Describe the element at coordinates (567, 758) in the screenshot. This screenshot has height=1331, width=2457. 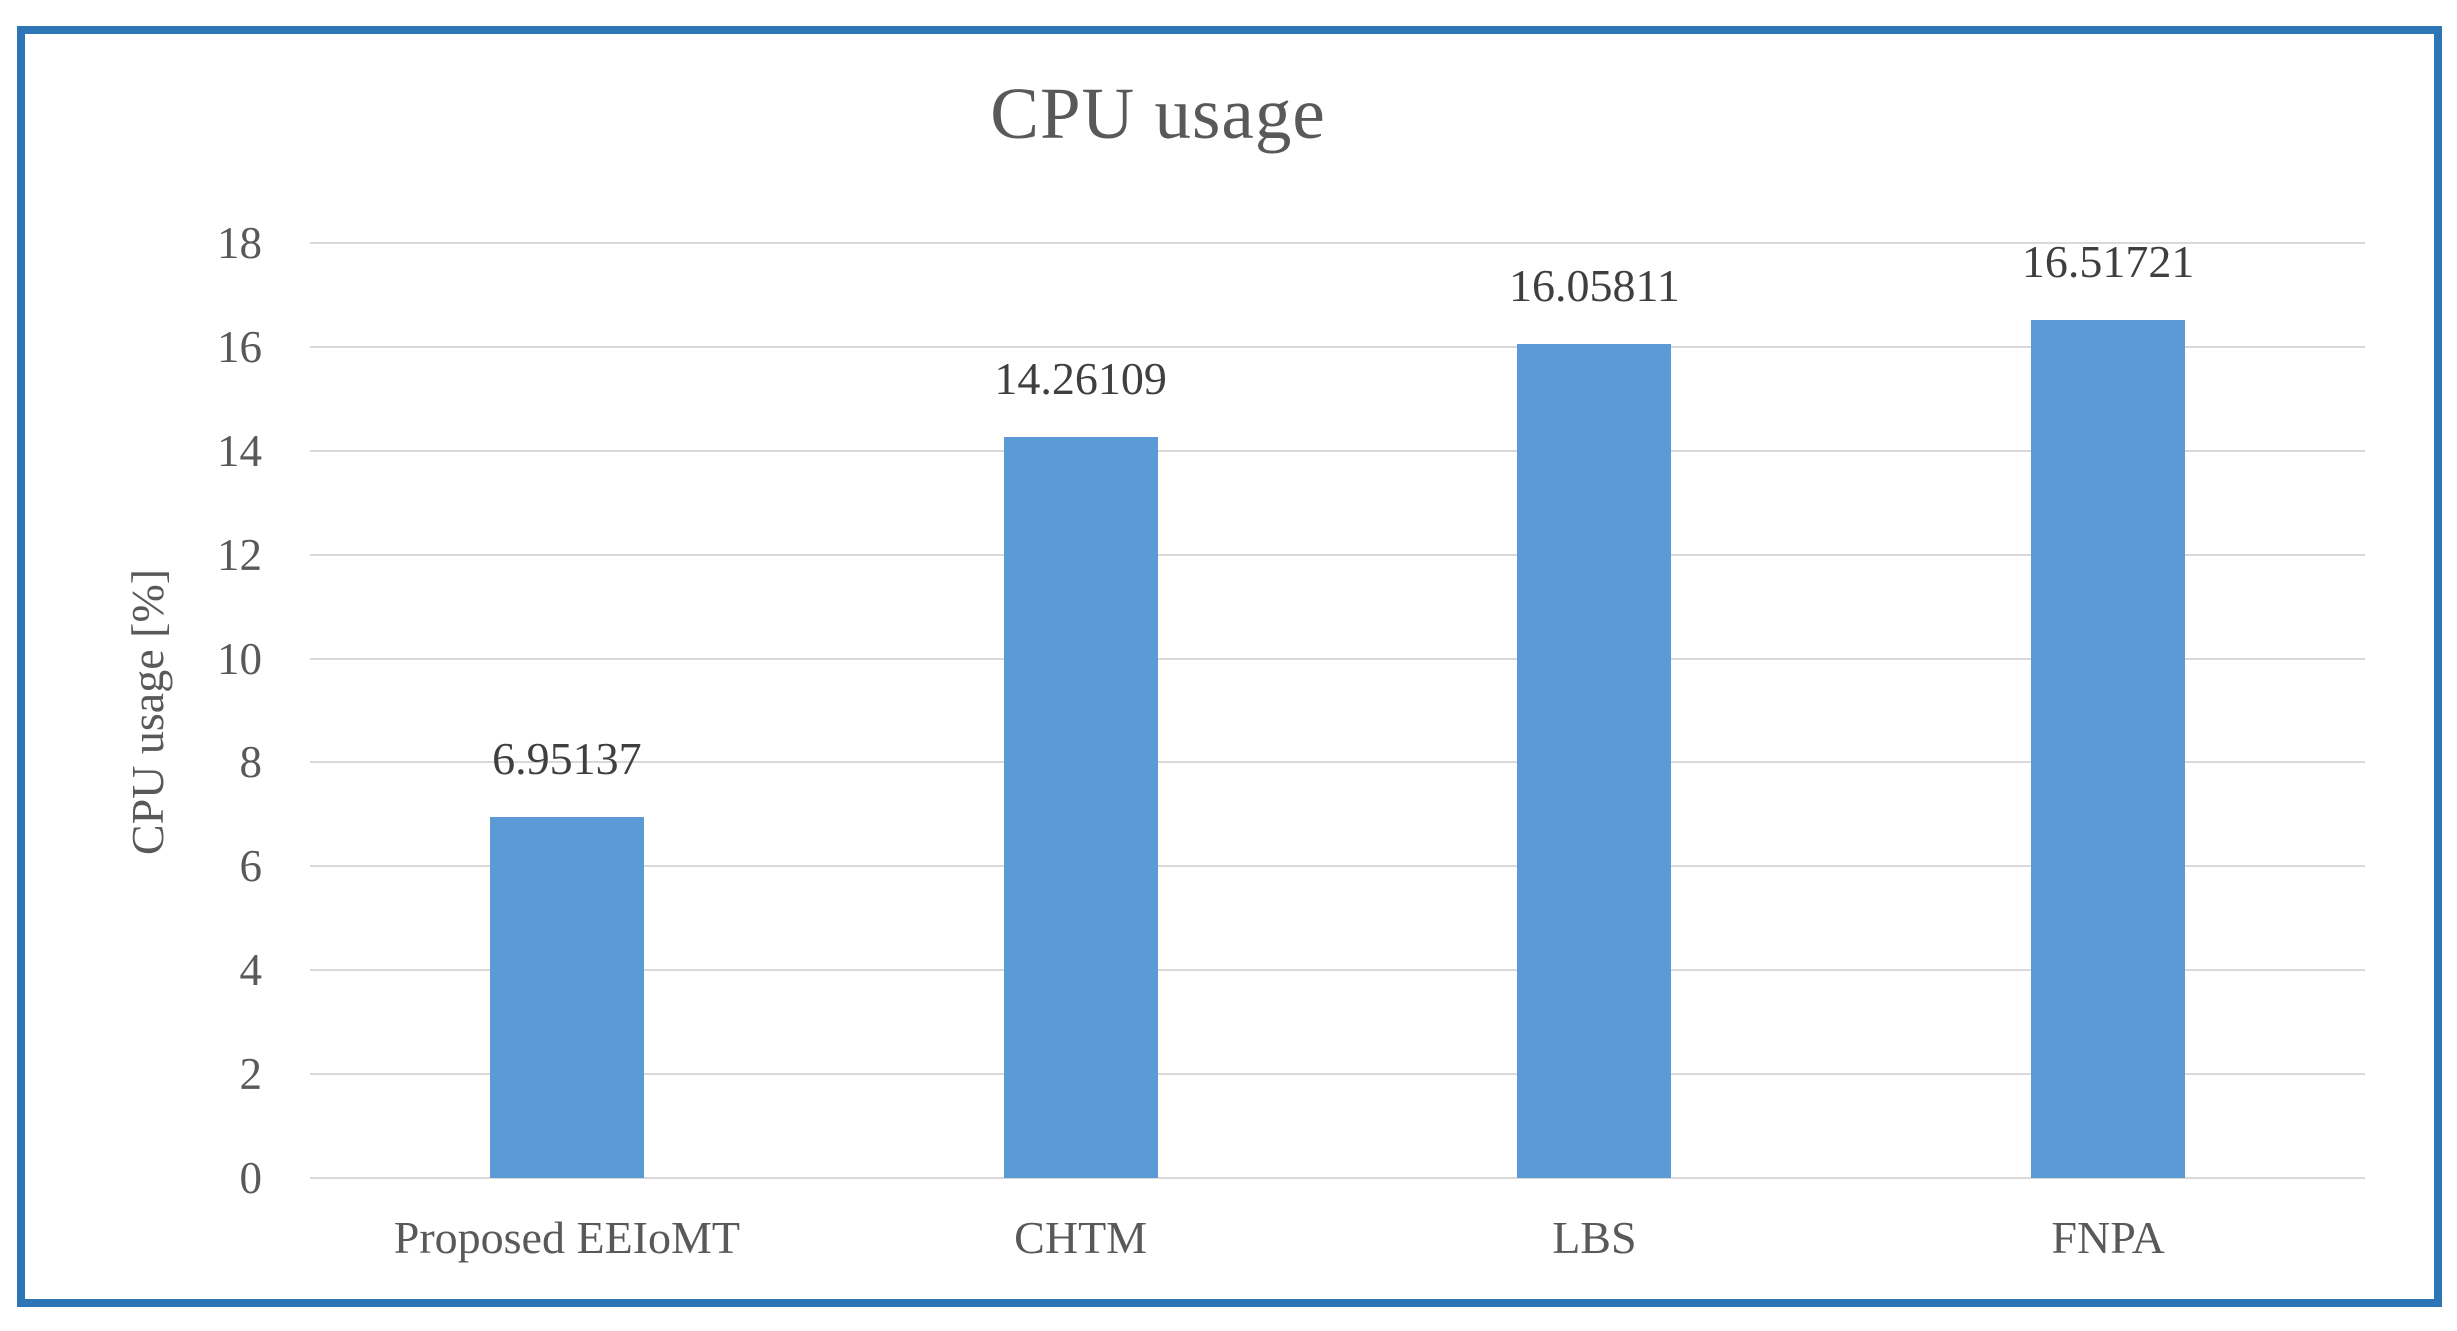
I see `bar-value-label-proposed-eeiomt: 6.95137` at that location.